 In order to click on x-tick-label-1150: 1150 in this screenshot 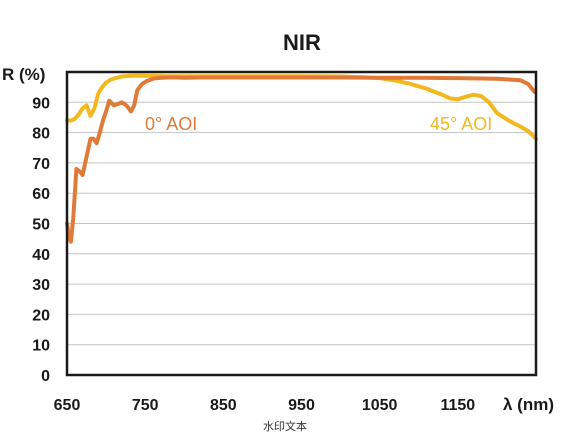, I will do `click(457, 405)`.